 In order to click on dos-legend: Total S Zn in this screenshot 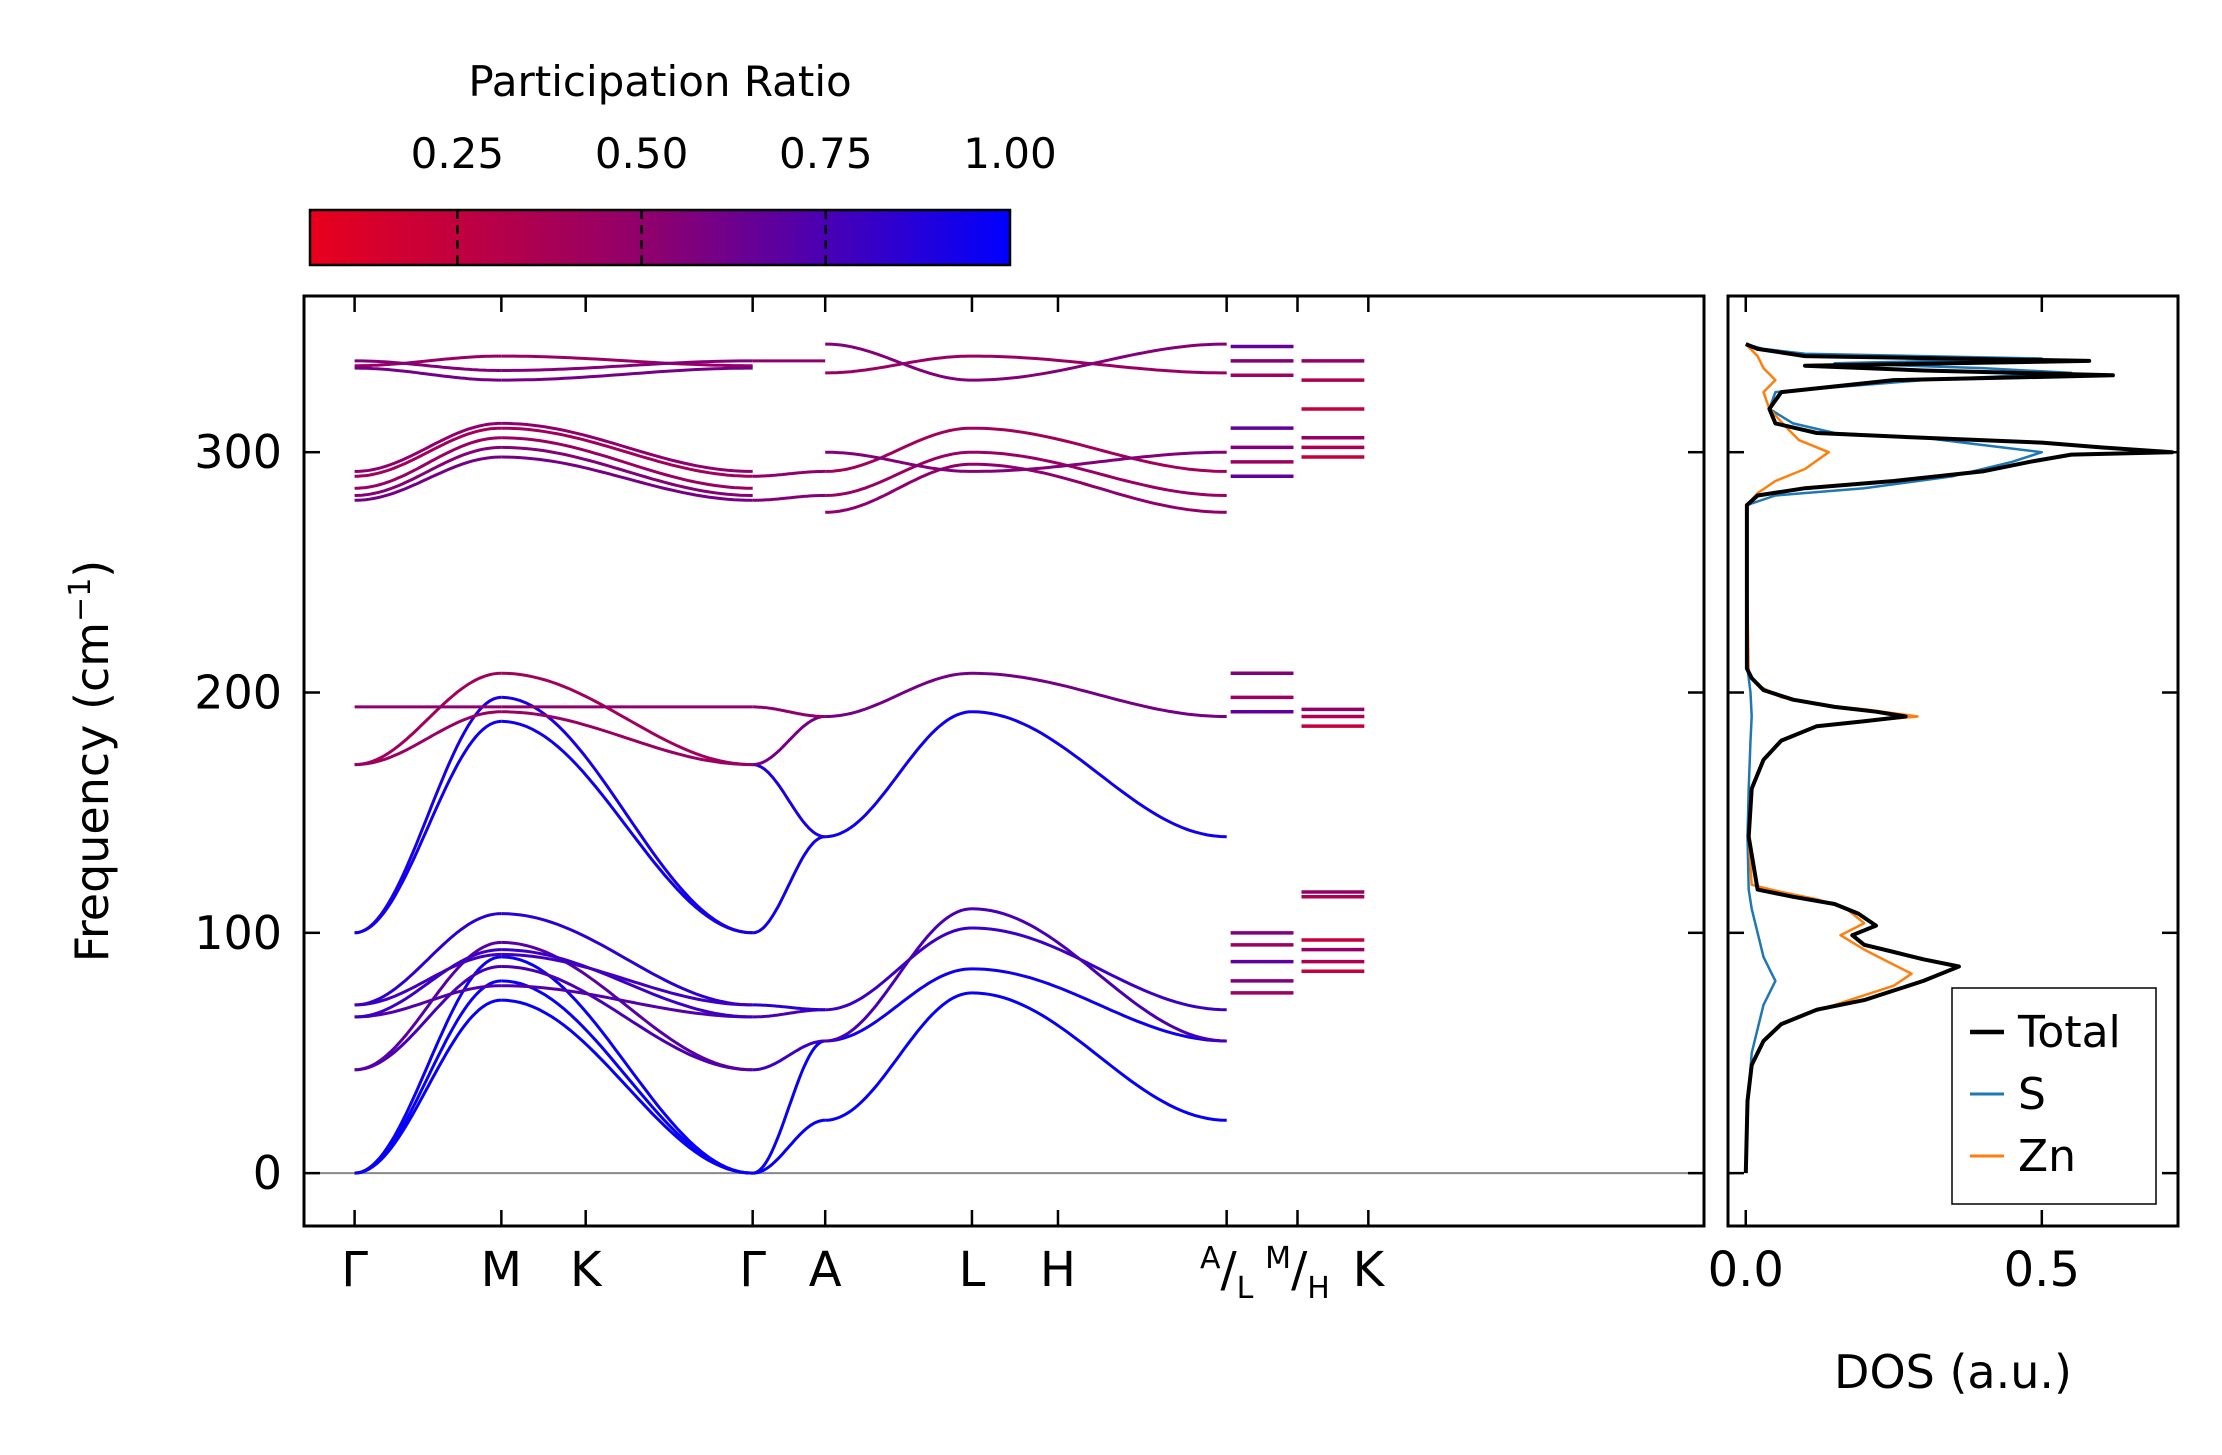, I will do `click(2054, 1096)`.